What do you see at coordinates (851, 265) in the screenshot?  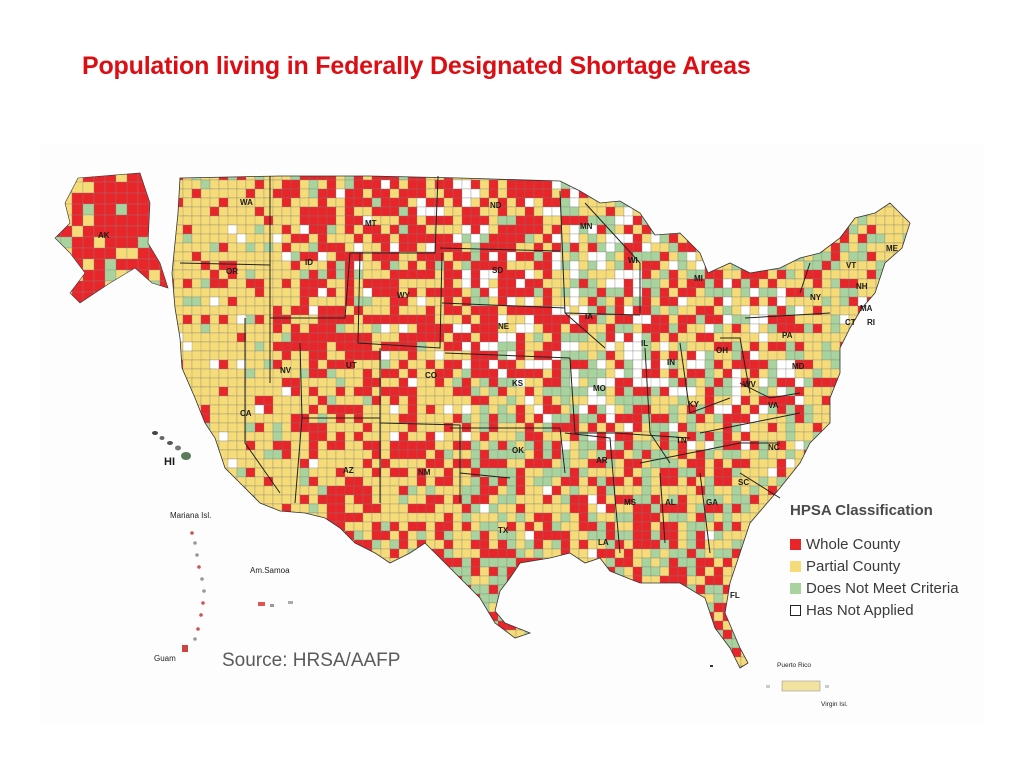 I see `state-label-vt: VT` at bounding box center [851, 265].